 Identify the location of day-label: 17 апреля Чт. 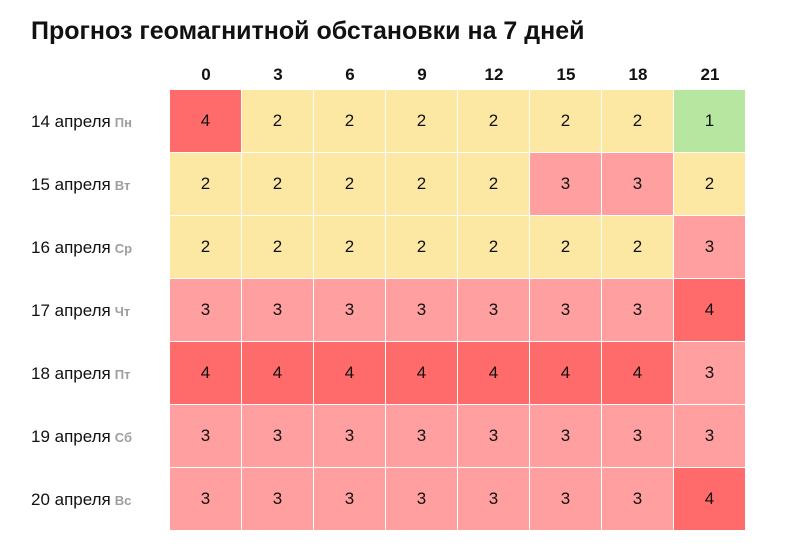
(80, 310).